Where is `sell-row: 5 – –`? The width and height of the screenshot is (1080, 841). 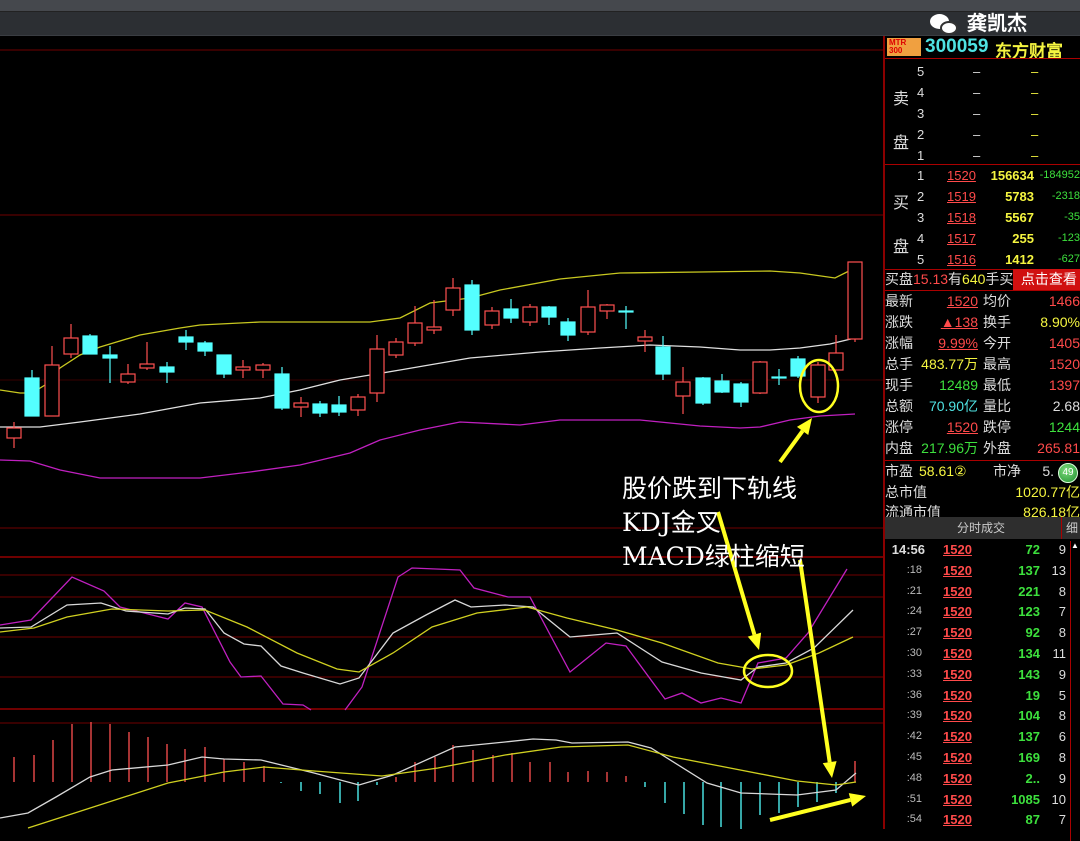
sell-row: 5 – – is located at coordinates (982, 71).